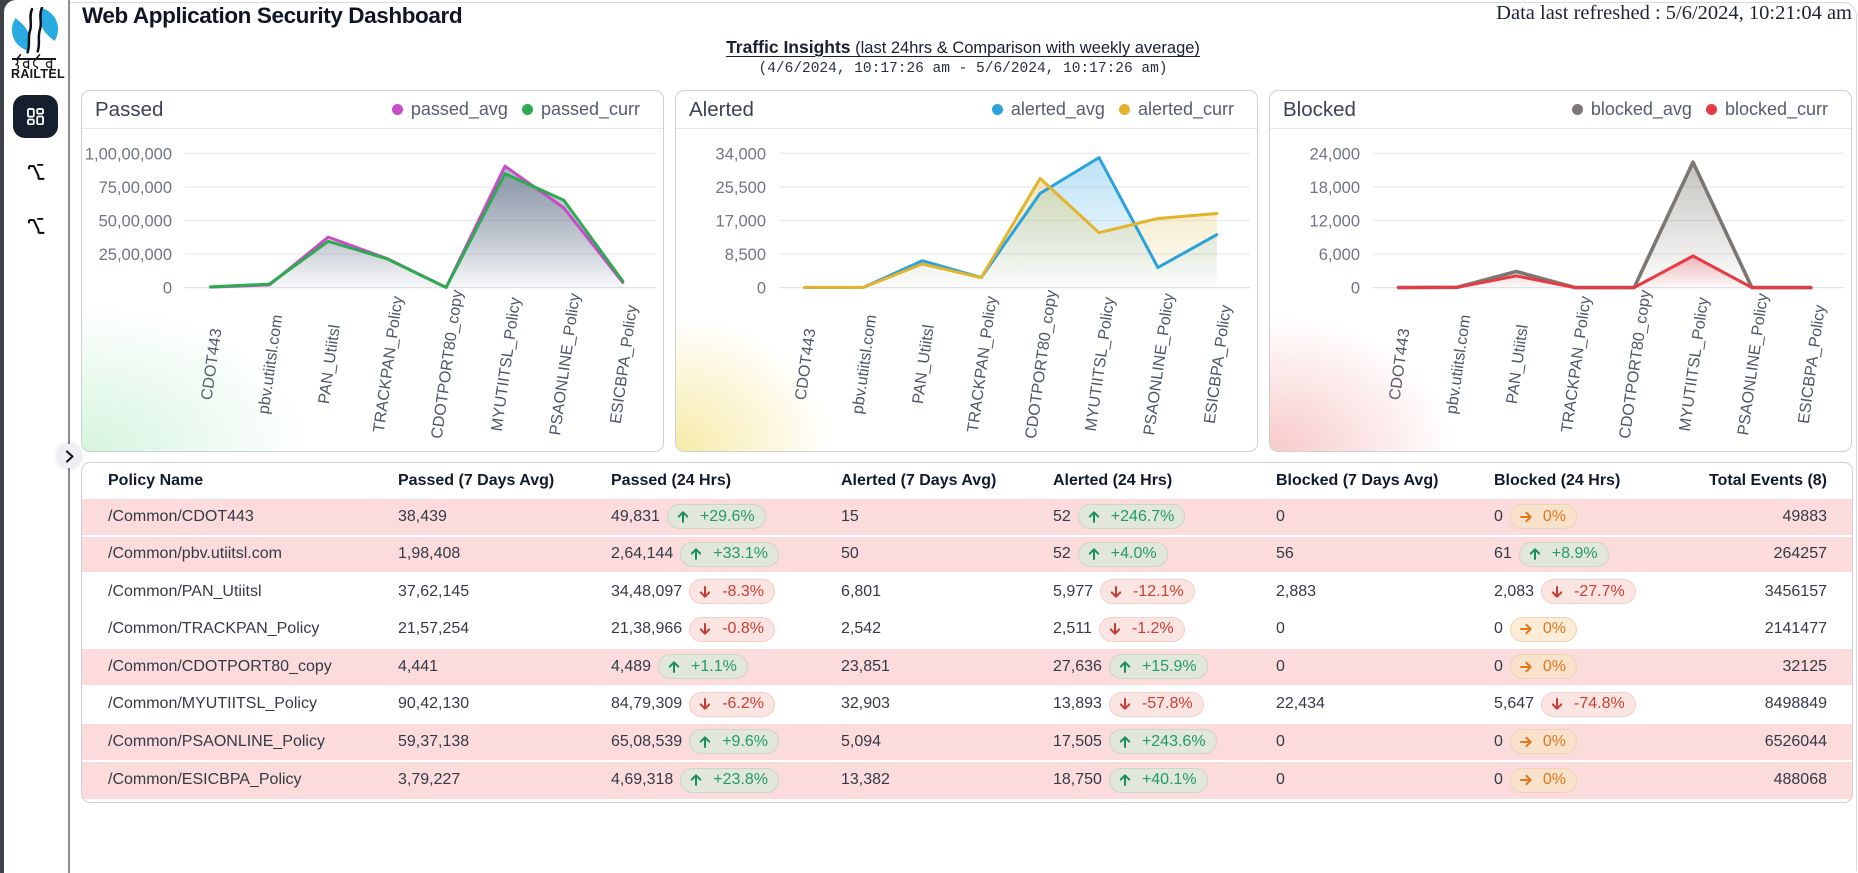  I want to click on svg-text: 25,500, so click(741, 188).